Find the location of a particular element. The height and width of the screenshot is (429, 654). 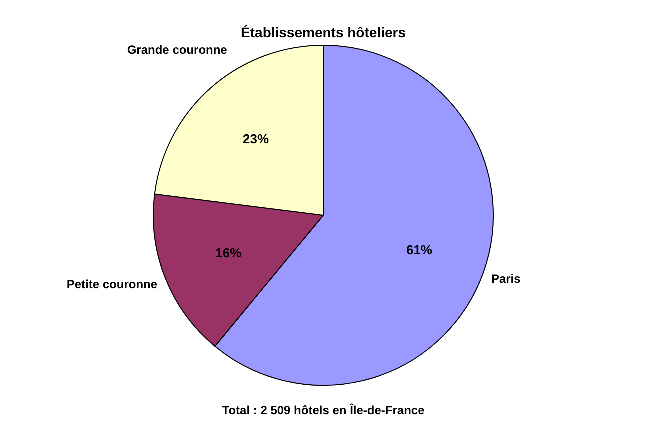

slice-label: Grande couronne is located at coordinates (177, 49).